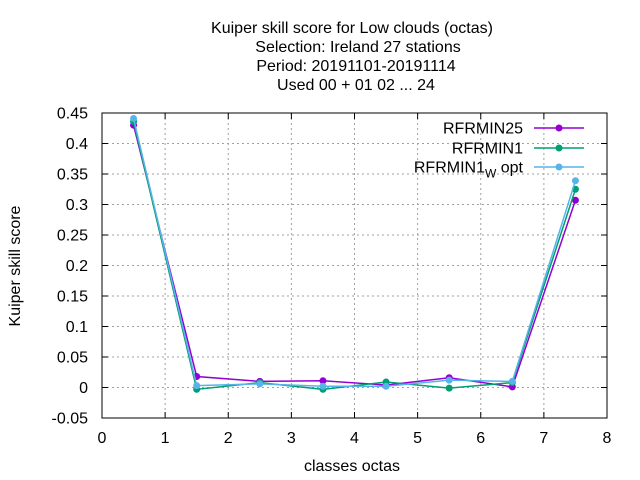 This screenshot has width=640, height=480. What do you see at coordinates (83, 388) in the screenshot?
I see `y-tick-label: 0` at bounding box center [83, 388].